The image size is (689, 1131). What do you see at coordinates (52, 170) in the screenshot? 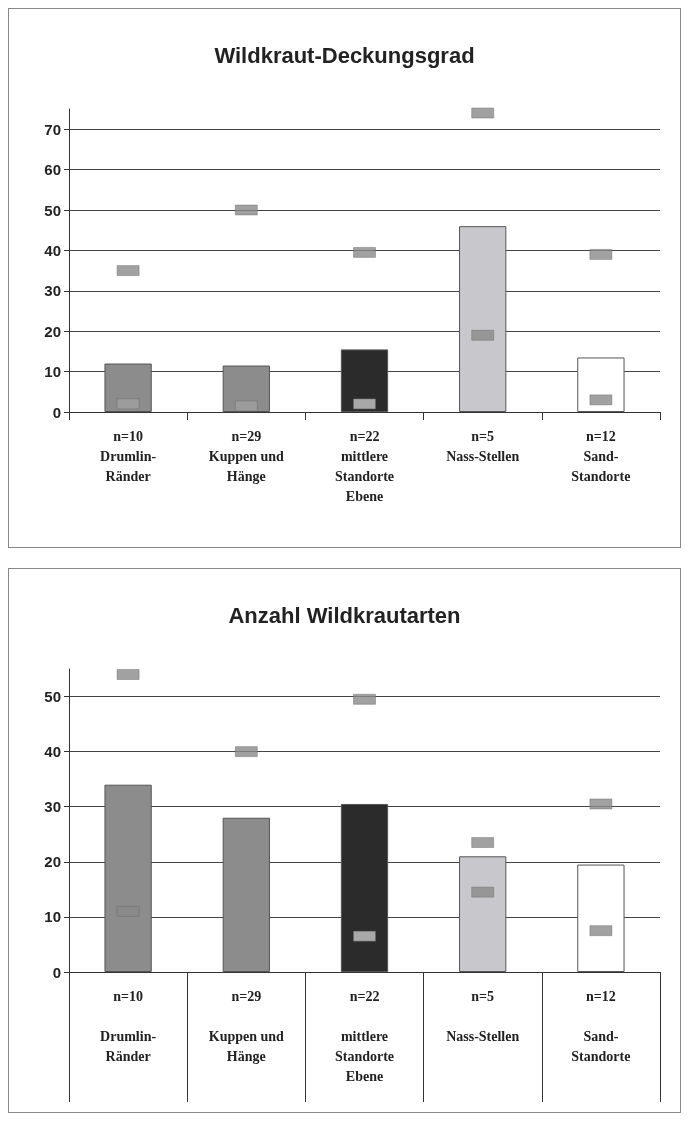
I see `y-tick-label: 60` at bounding box center [52, 170].